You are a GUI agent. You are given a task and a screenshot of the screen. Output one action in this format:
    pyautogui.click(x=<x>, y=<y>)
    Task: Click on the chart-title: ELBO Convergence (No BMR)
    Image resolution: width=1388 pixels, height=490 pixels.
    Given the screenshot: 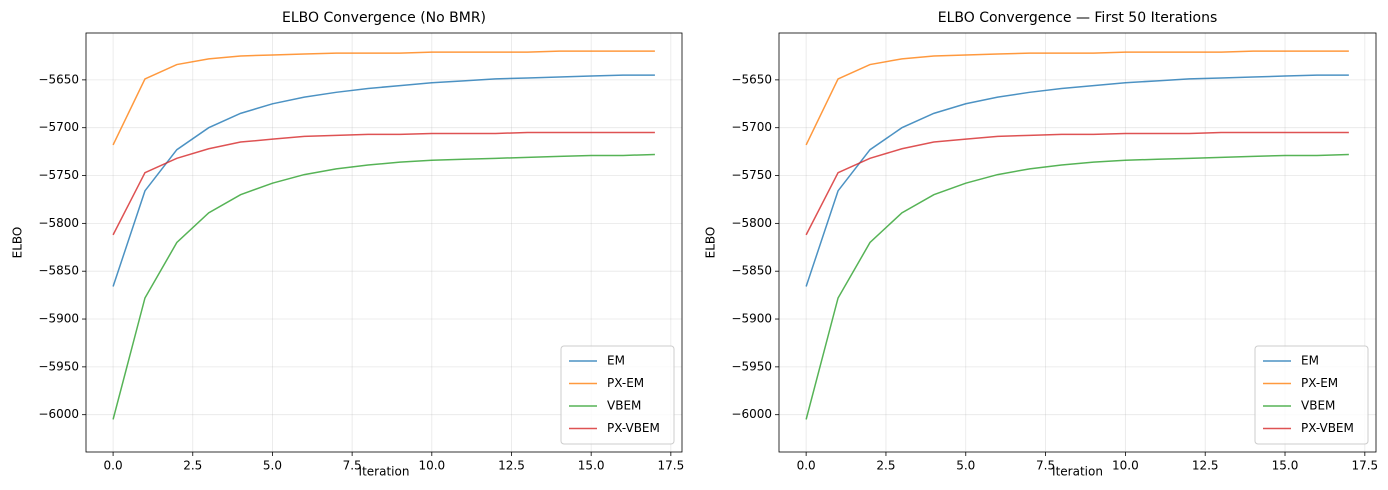 What is the action you would take?
    pyautogui.click(x=384, y=18)
    